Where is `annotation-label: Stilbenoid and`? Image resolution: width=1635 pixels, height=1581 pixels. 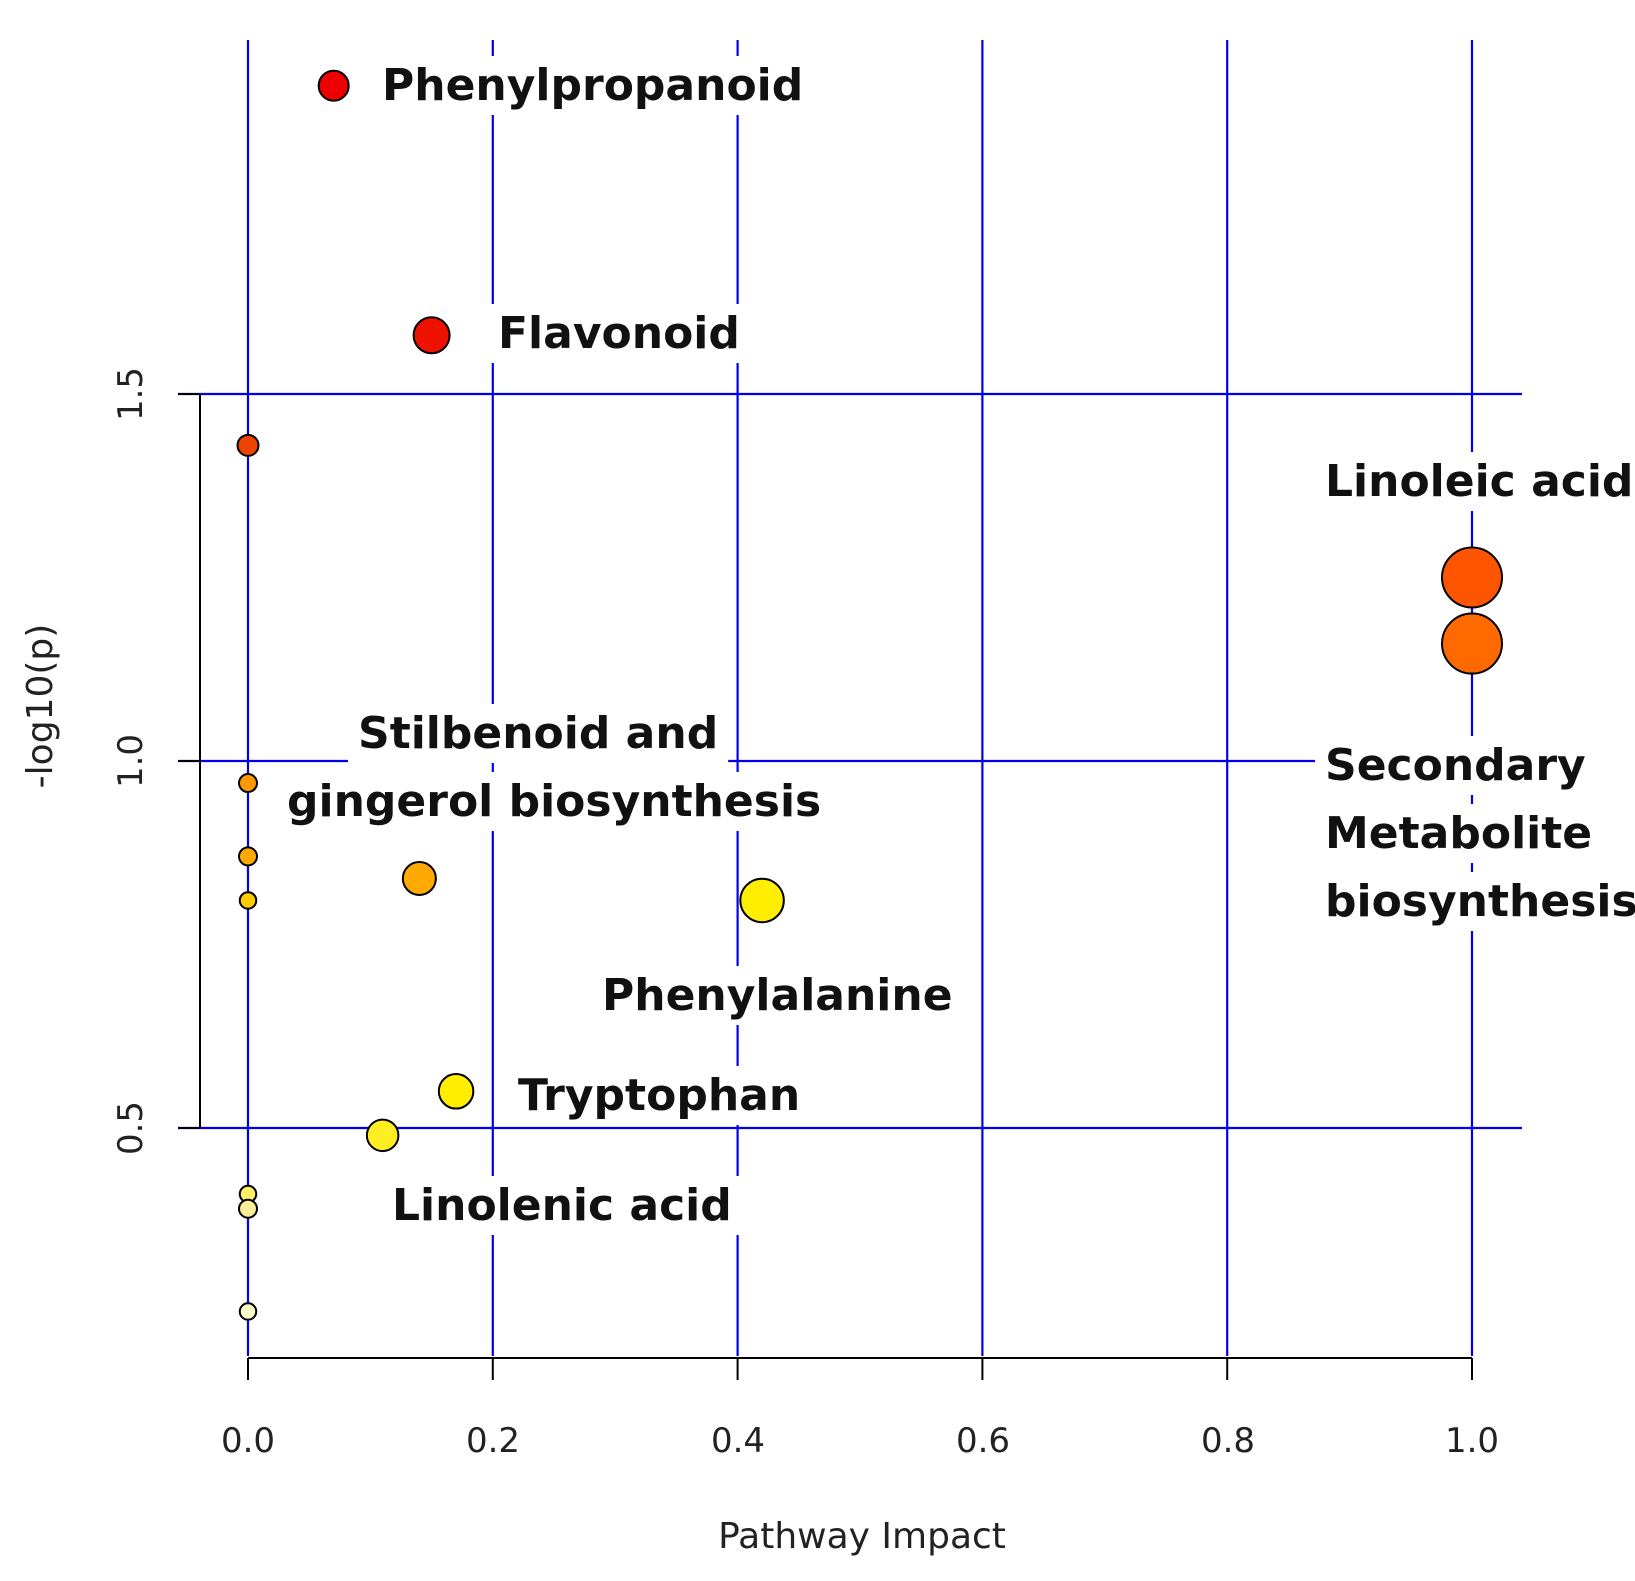
annotation-label: Stilbenoid and is located at coordinates (538, 733).